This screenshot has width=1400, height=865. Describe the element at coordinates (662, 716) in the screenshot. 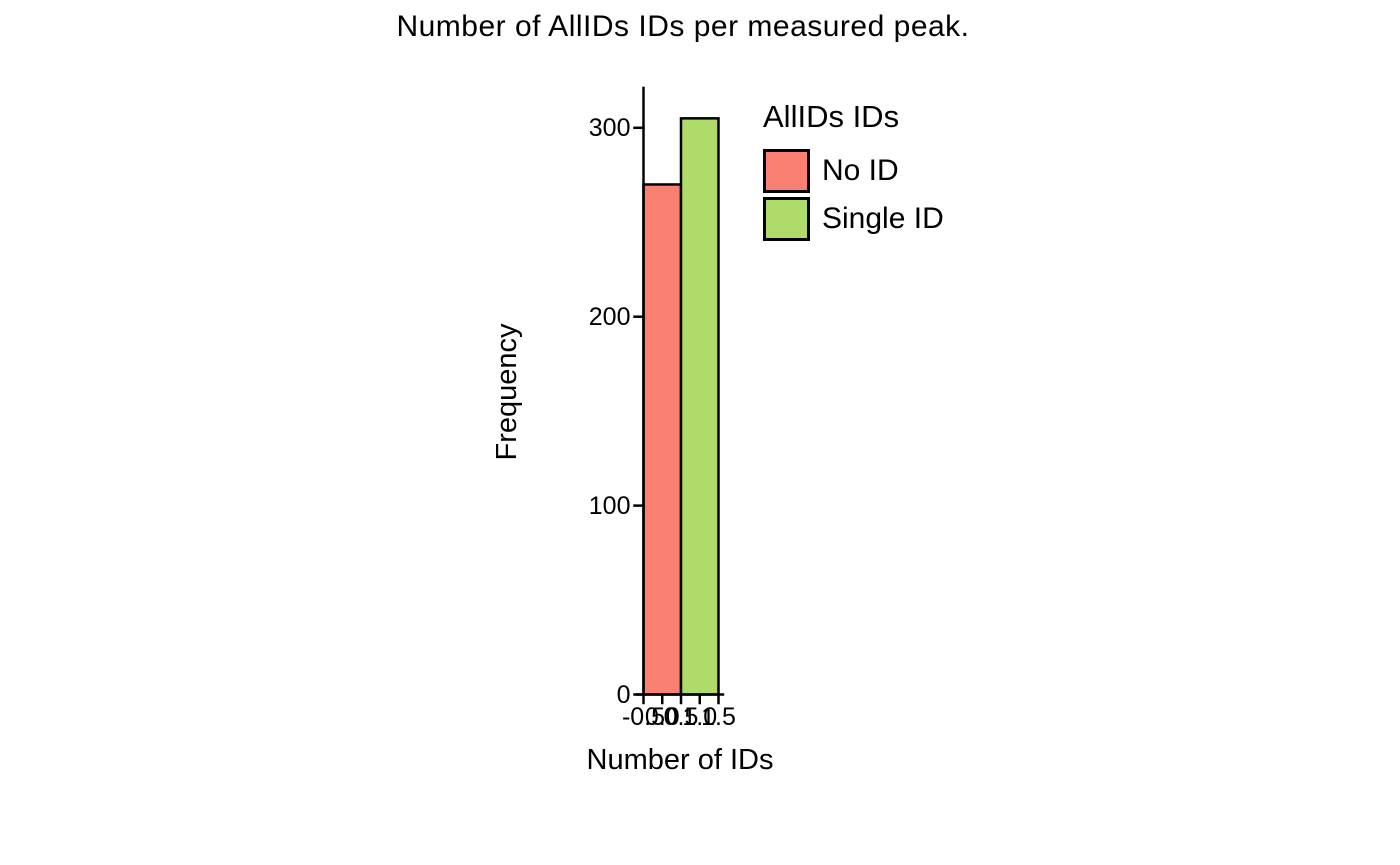

I see `x-tick-label: 0.0` at that location.